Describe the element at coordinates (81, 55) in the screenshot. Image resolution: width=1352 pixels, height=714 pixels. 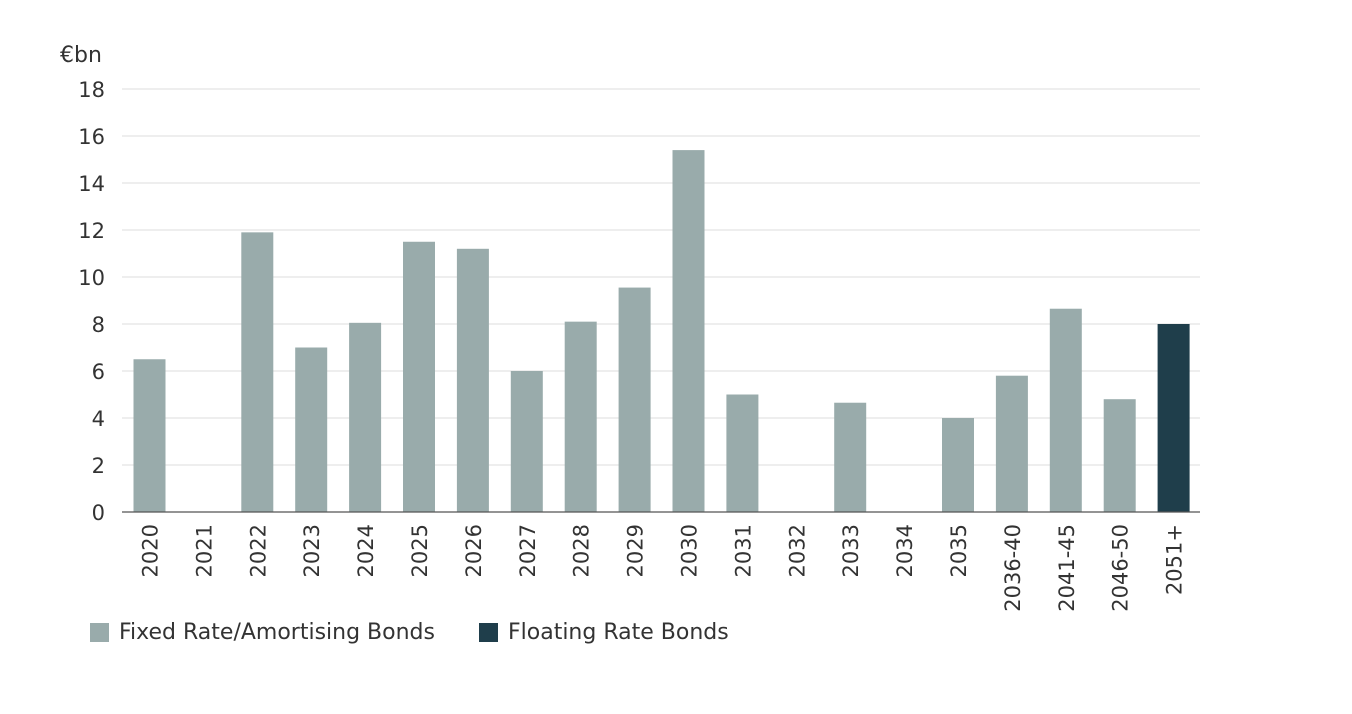
I see `y-axis-unit-label: €bn` at that location.